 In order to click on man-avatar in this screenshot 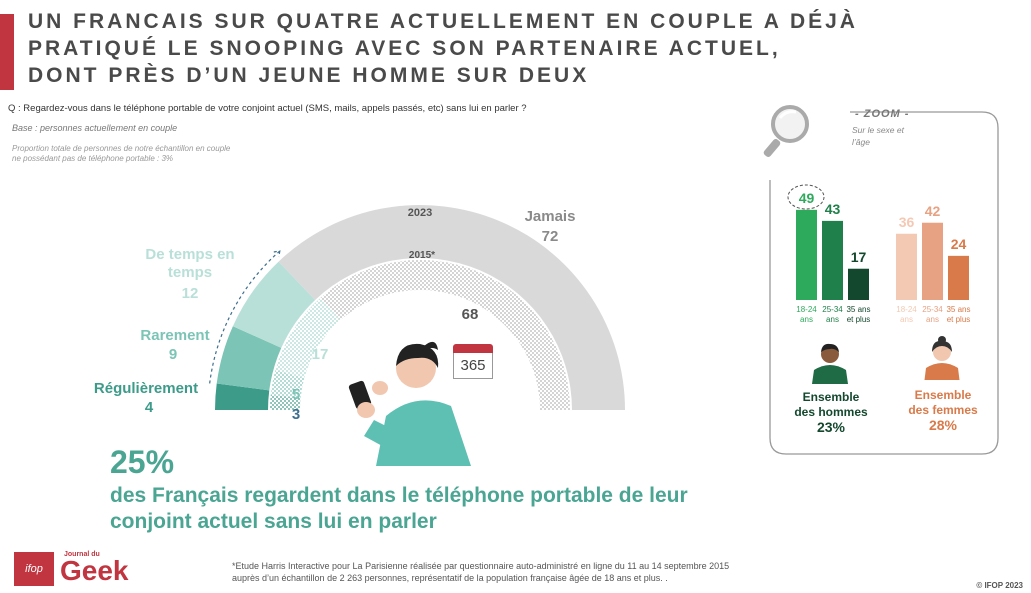, I will do `click(830, 363)`.